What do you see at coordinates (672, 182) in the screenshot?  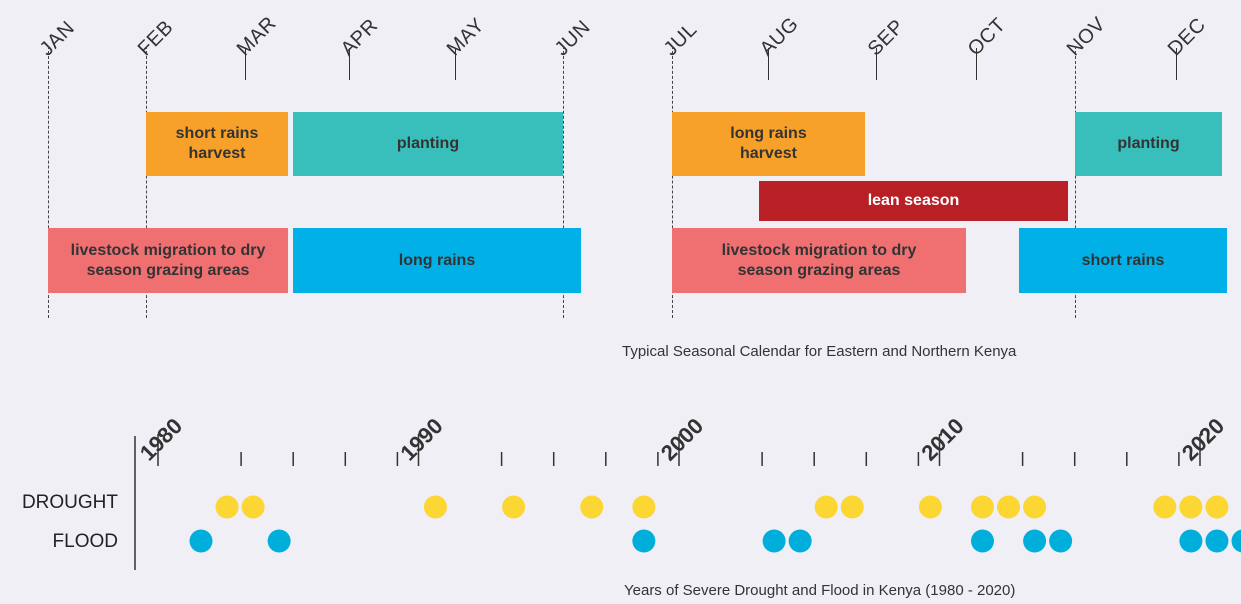 I see `month-divider-jul` at bounding box center [672, 182].